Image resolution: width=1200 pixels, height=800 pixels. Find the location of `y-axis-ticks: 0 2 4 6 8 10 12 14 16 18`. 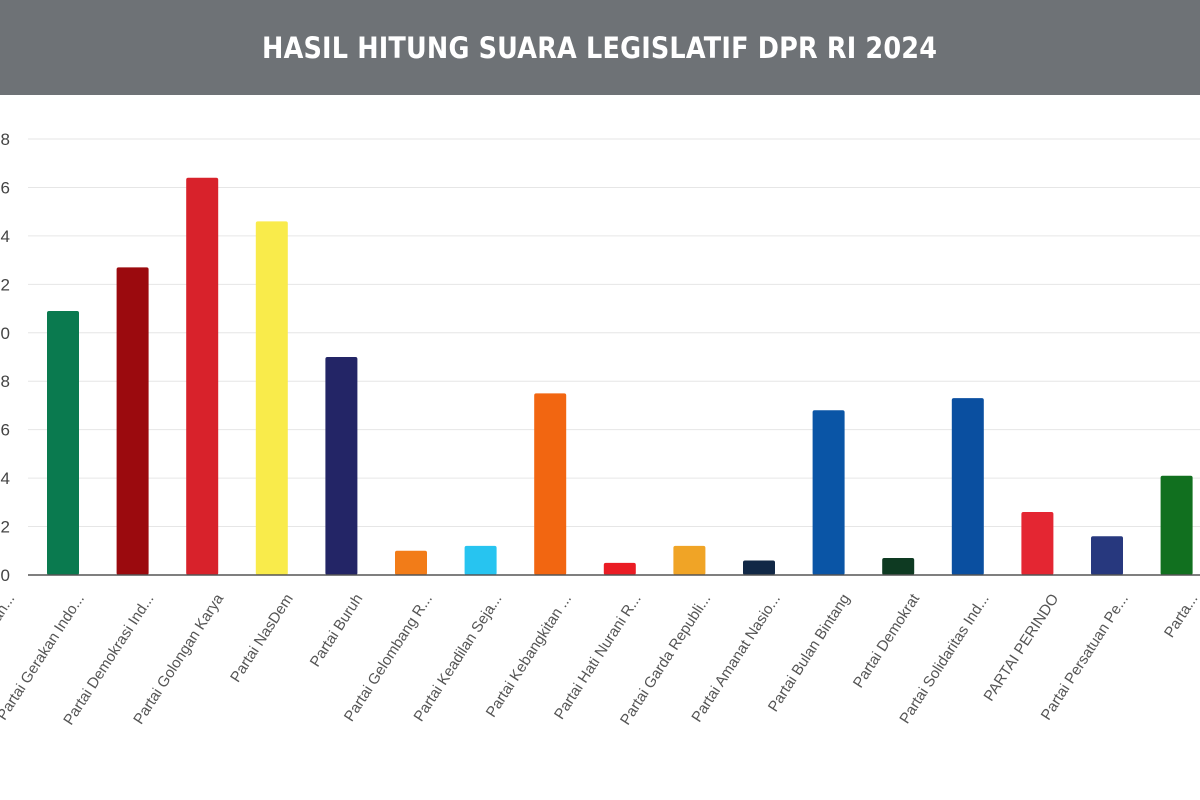

y-axis-ticks: 0 2 4 6 8 10 12 14 16 18 is located at coordinates (5, 357).